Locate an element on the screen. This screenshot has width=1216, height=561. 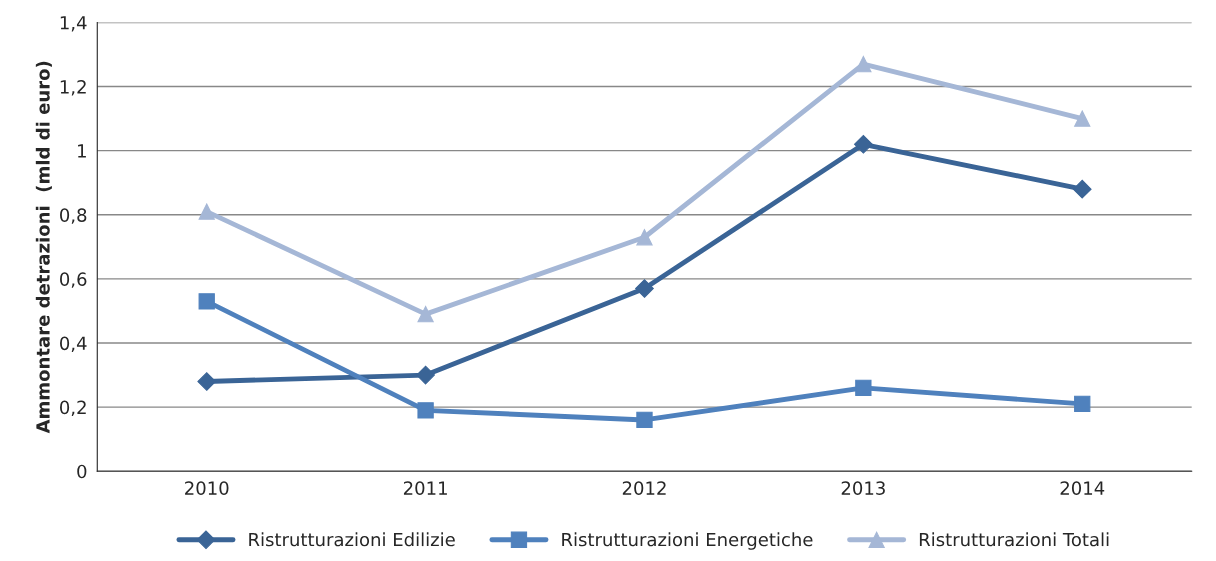
y-tick-label: 0 is located at coordinates (82, 471).